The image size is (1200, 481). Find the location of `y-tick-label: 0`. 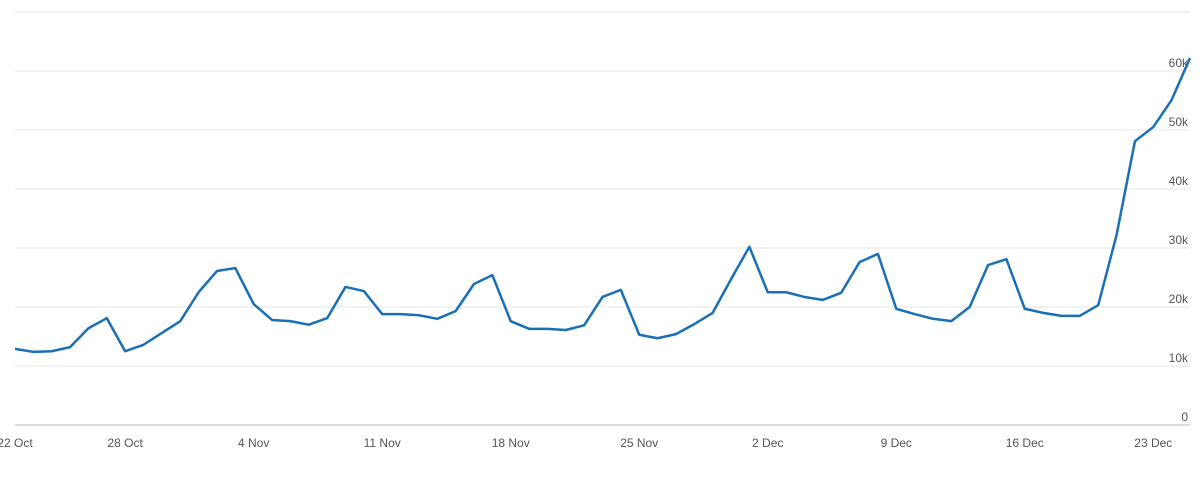

y-tick-label: 0 is located at coordinates (1184, 417).